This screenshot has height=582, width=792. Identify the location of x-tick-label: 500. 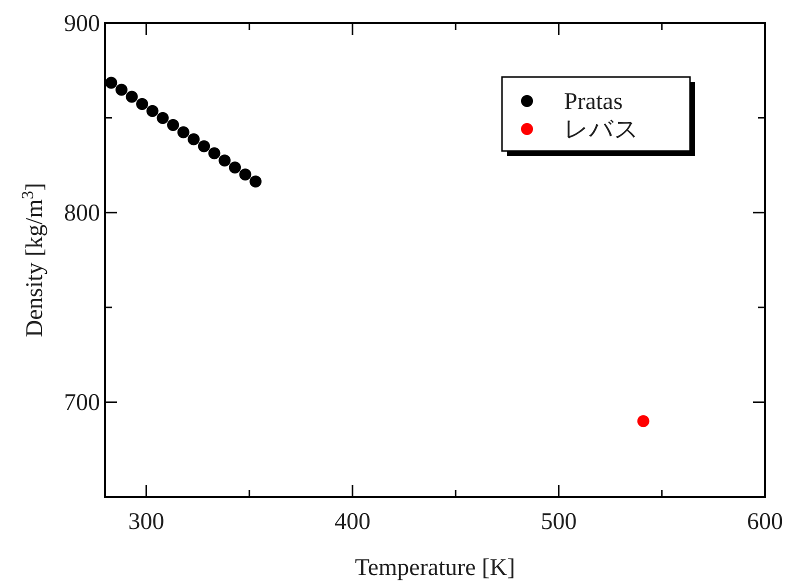
(558, 522).